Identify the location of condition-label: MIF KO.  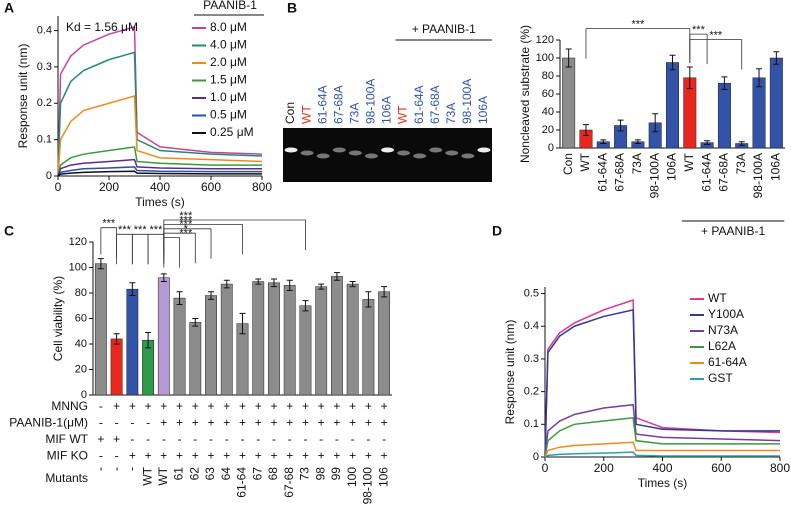
(67, 456).